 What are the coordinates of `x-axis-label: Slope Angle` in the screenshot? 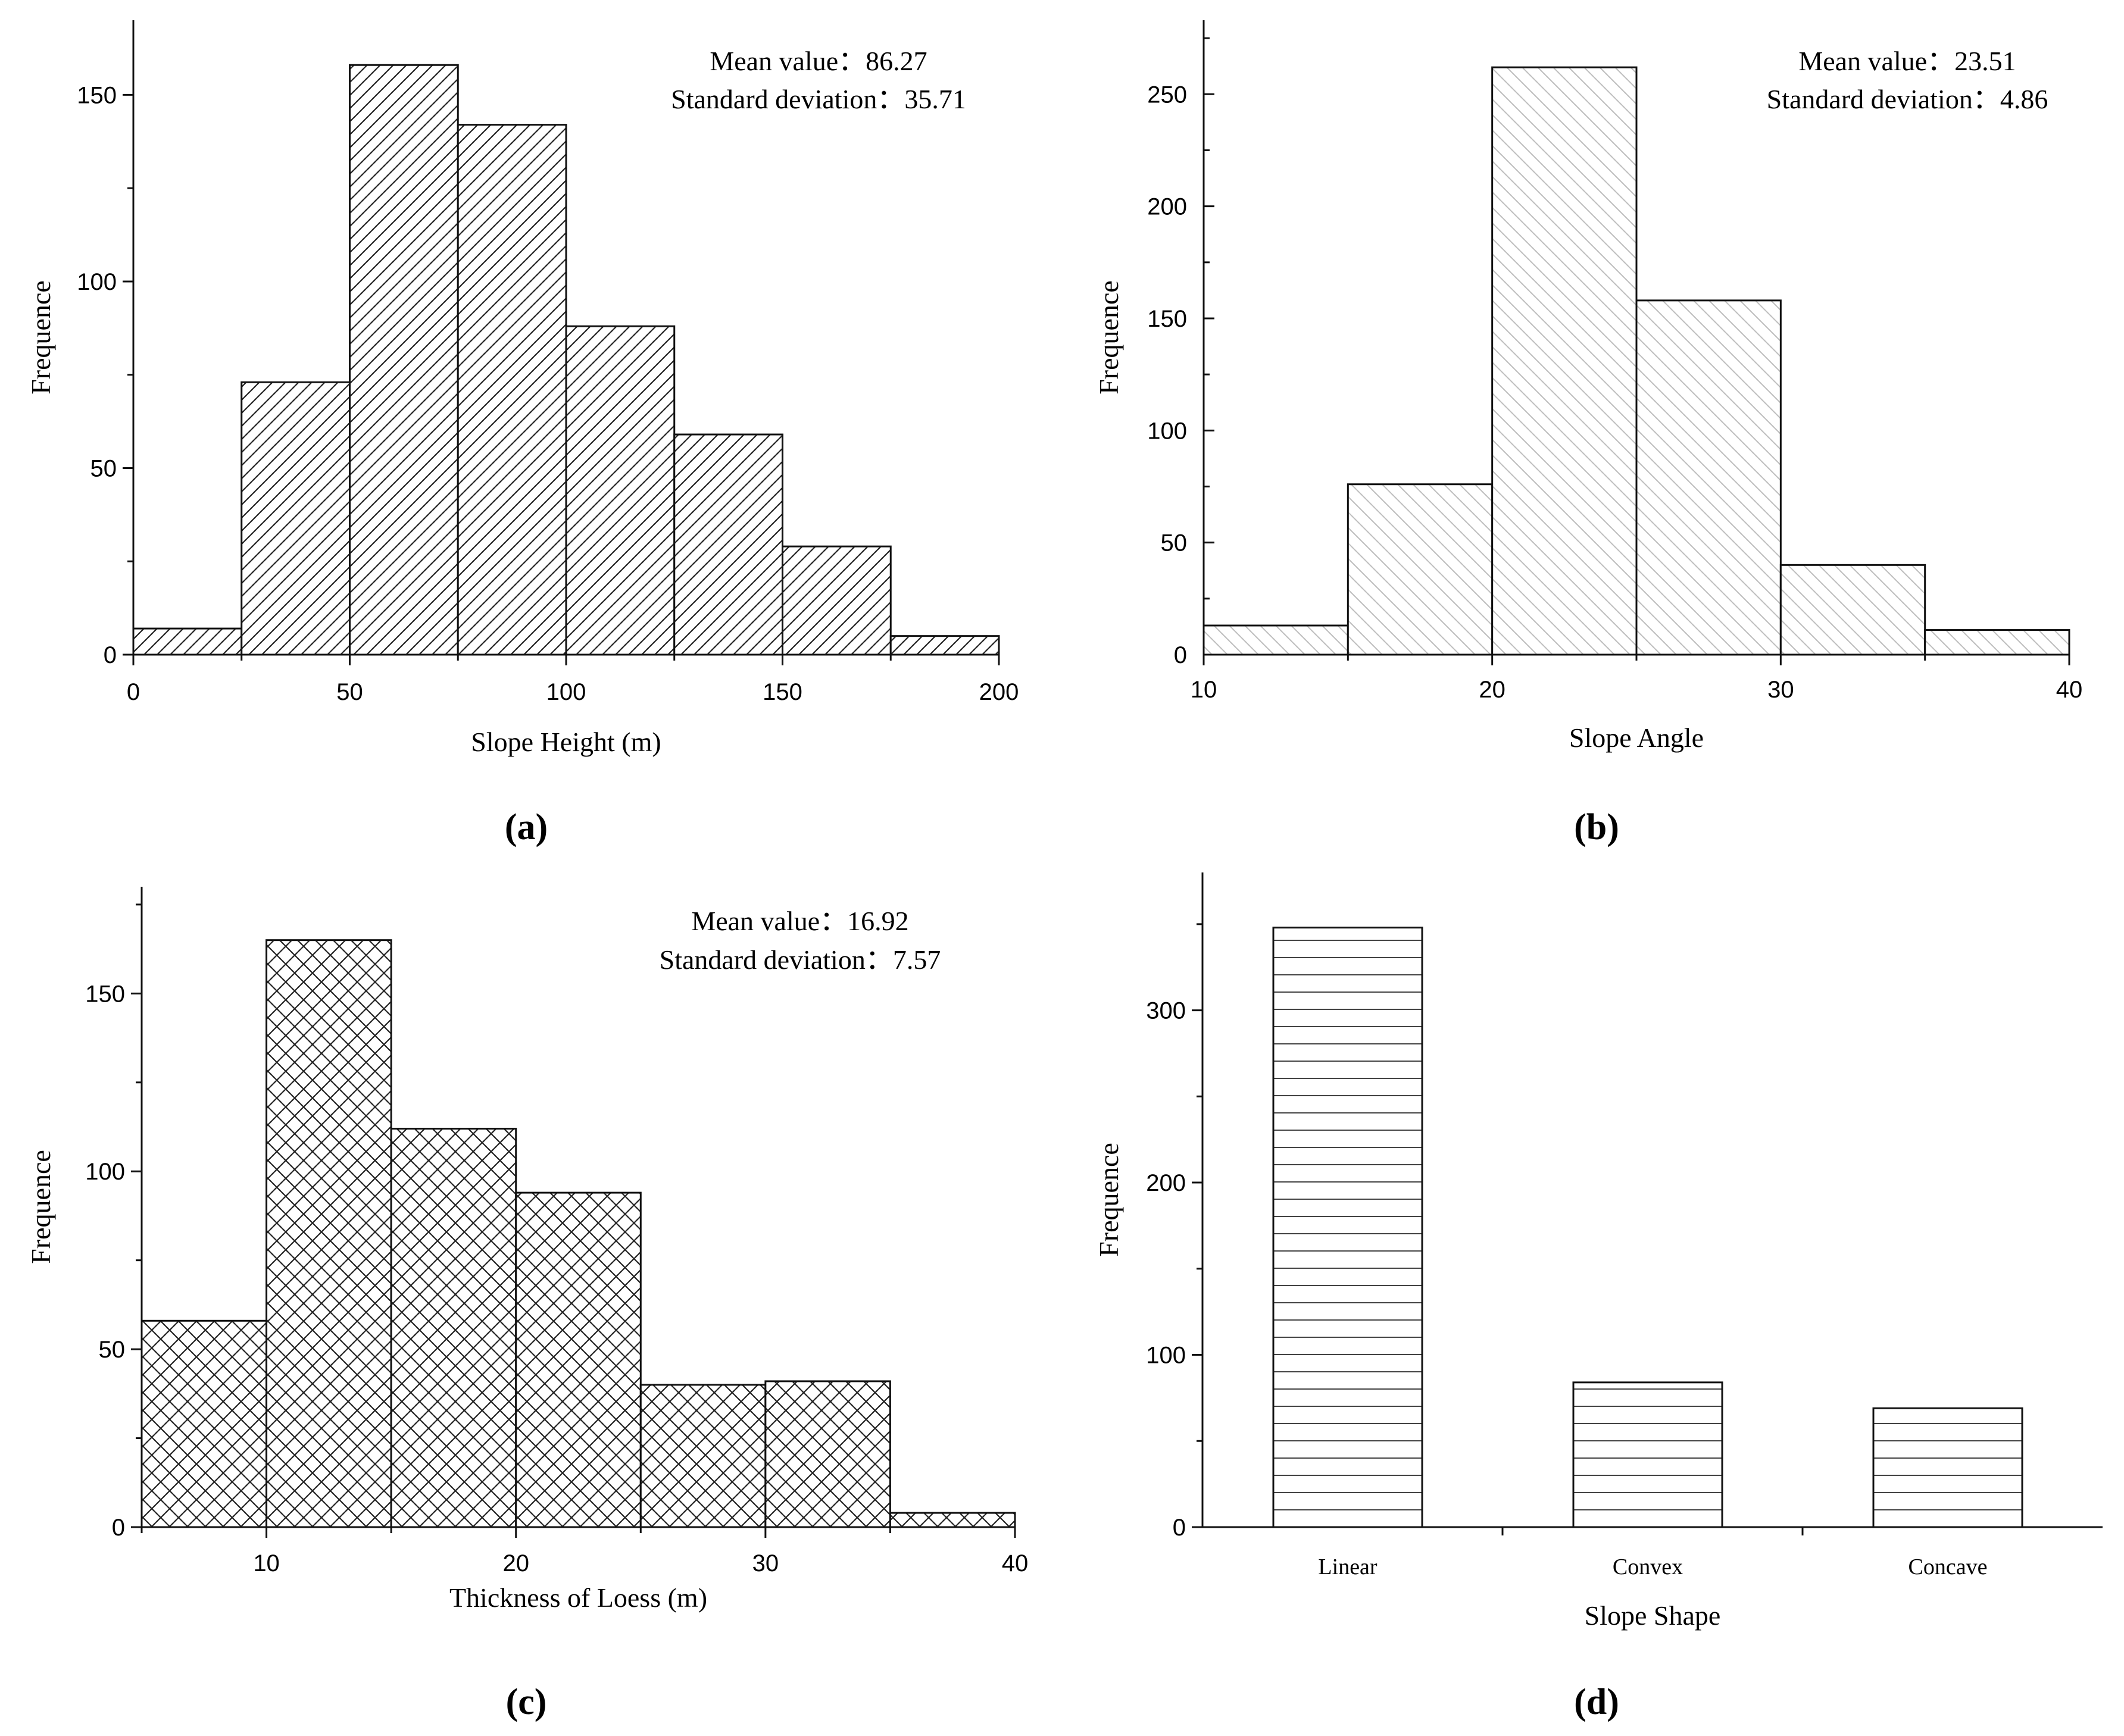 It's located at (1636, 737).